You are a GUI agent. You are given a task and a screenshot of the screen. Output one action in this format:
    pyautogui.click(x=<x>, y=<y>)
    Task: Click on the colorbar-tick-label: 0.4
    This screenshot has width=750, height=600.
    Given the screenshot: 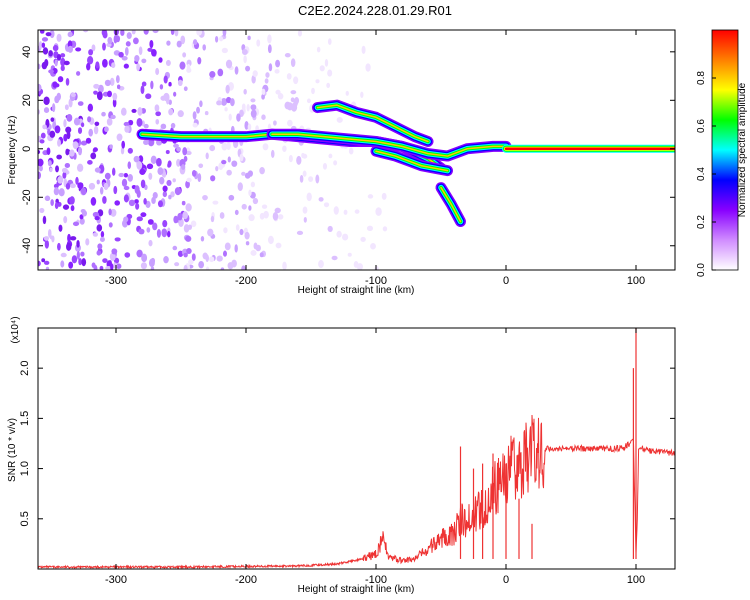 What is the action you would take?
    pyautogui.click(x=701, y=174)
    